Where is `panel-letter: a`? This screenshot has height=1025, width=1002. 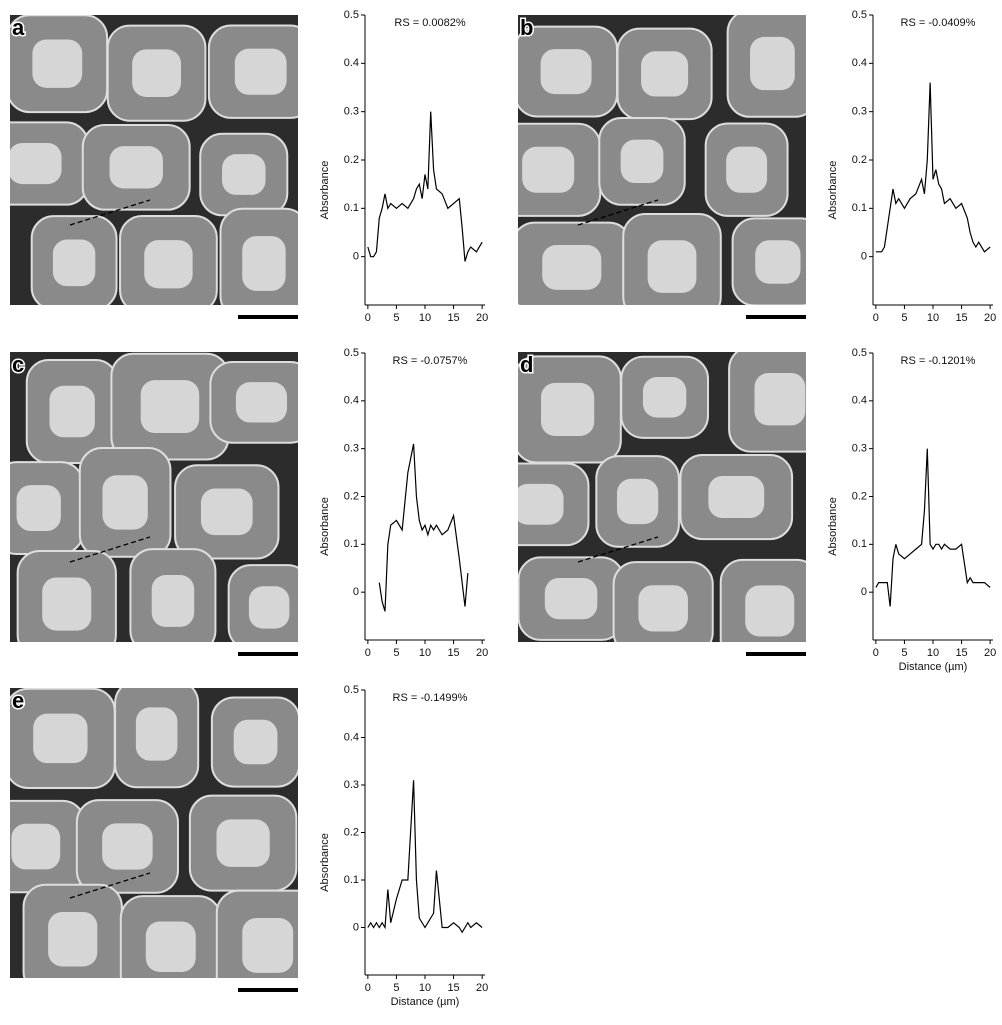
panel-letter: a is located at coordinates (18, 27).